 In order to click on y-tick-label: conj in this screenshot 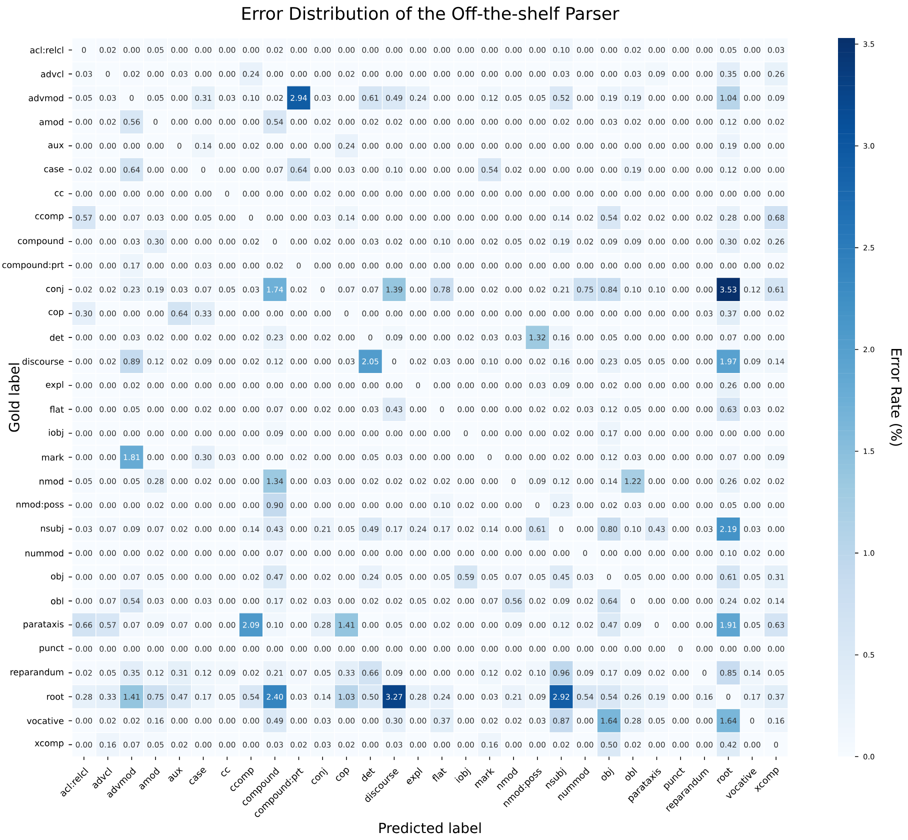, I will do `click(55, 289)`.